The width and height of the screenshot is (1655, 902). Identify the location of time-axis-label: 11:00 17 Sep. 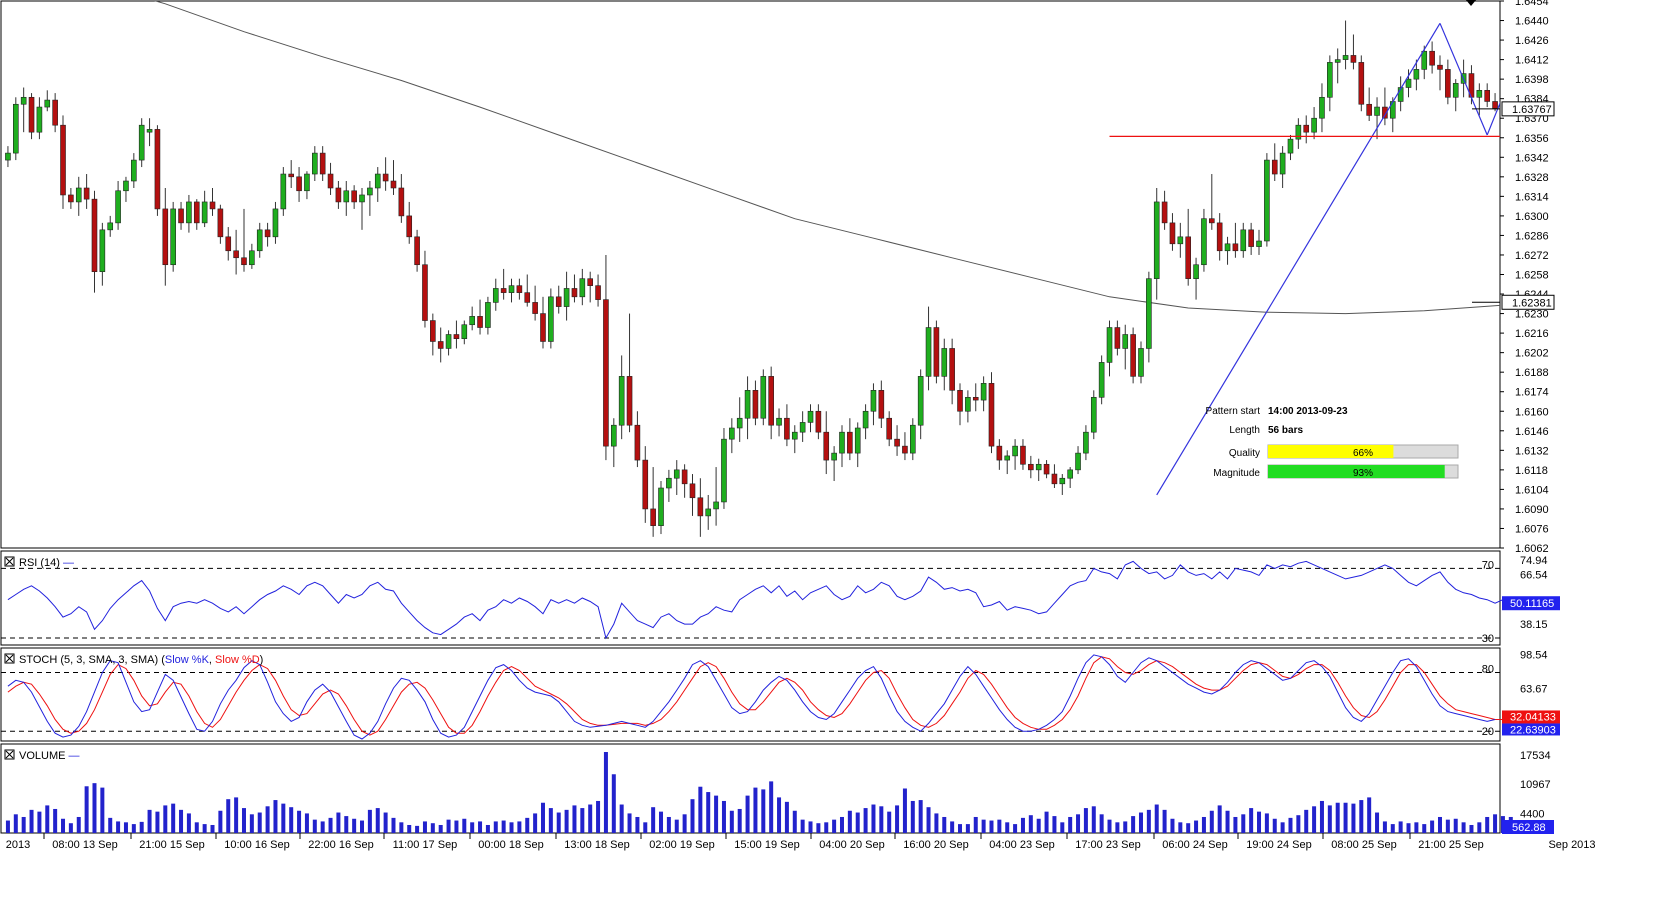
(425, 845).